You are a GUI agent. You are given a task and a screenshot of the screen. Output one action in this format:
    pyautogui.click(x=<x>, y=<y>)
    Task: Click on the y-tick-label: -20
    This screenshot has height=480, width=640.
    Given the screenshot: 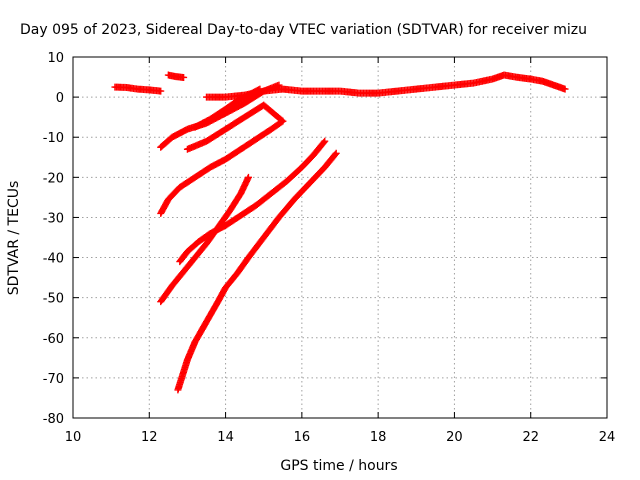 What is the action you would take?
    pyautogui.click(x=53, y=178)
    